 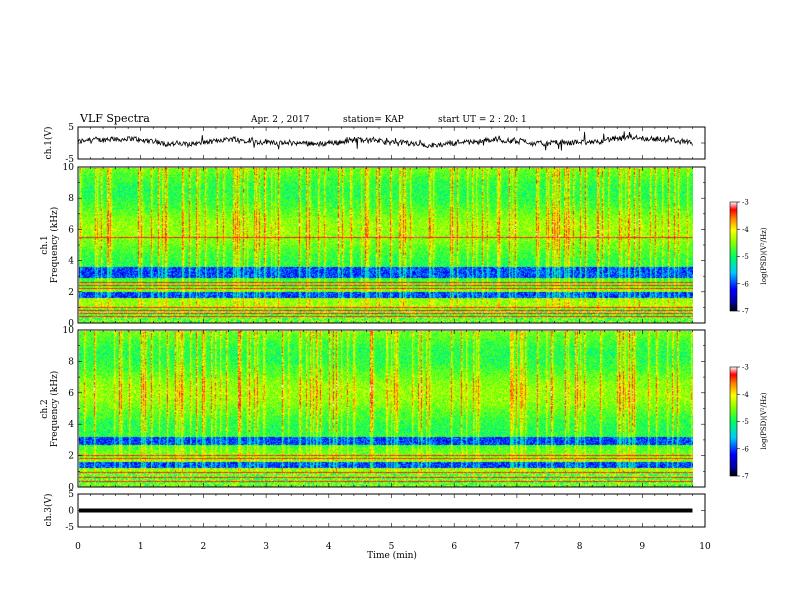 What do you see at coordinates (733, 256) in the screenshot?
I see `colorbar-ch1-gradient` at bounding box center [733, 256].